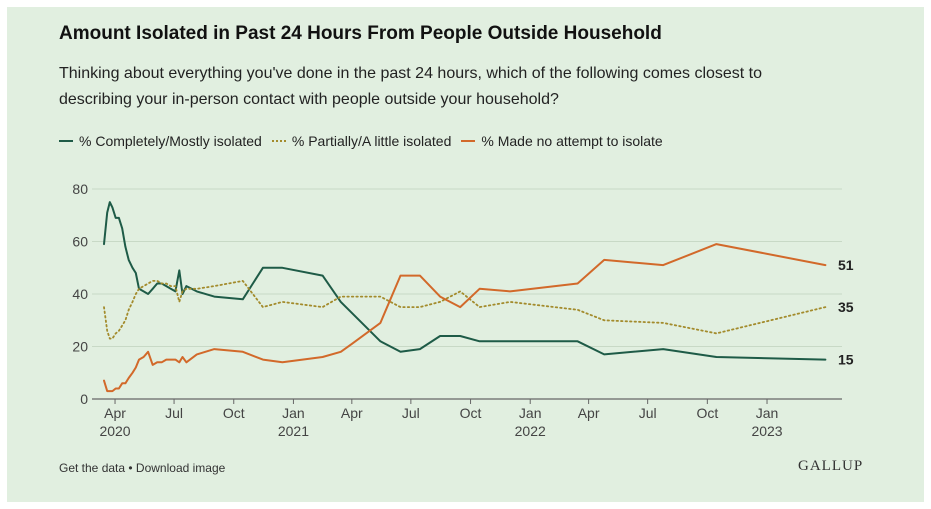 This screenshot has width=931, height=509. What do you see at coordinates (465, 309) in the screenshot?
I see `series-line-partially` at bounding box center [465, 309].